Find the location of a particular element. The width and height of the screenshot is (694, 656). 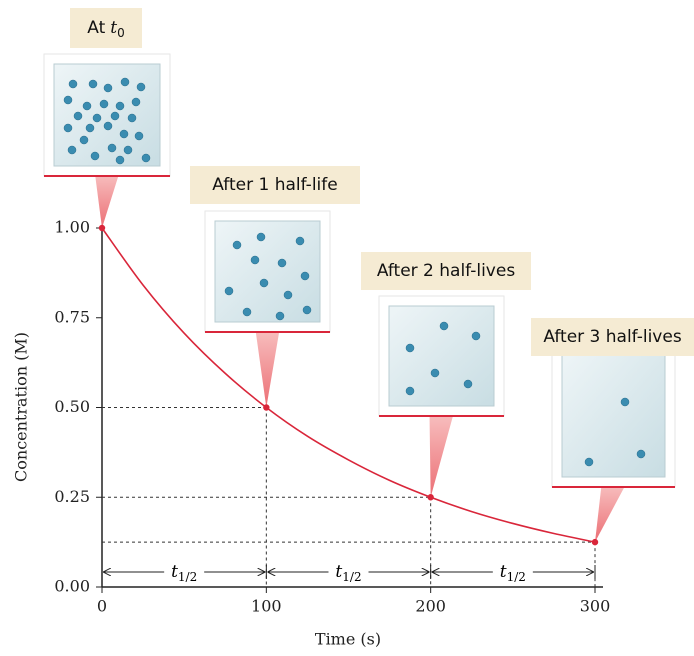

annotation: After 2 half-lives is located at coordinates (446, 271).